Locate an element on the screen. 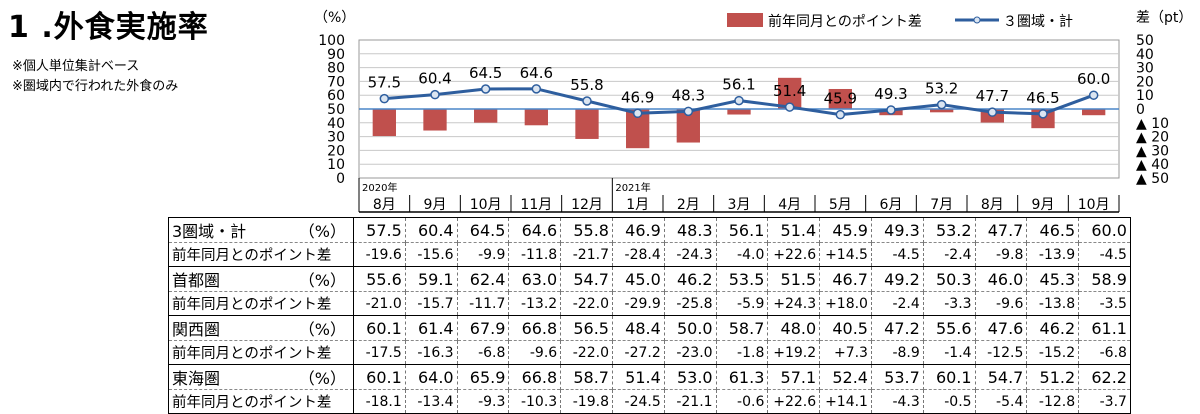 This screenshot has height=414, width=1200. row-label: 関西圏 （%） is located at coordinates (261, 328).